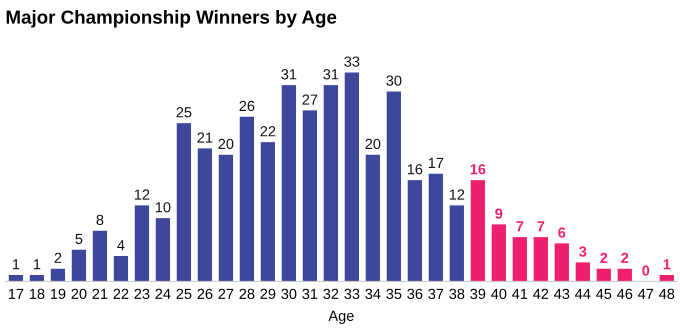 This screenshot has height=333, width=680. What do you see at coordinates (582, 251) in the screenshot?
I see `data-label: 3` at bounding box center [582, 251].